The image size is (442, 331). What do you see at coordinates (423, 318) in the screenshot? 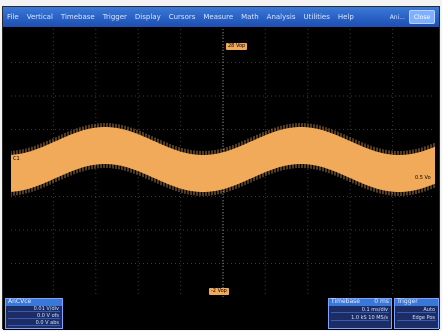
I see `trigger-type: Edge Pos` at bounding box center [423, 318].